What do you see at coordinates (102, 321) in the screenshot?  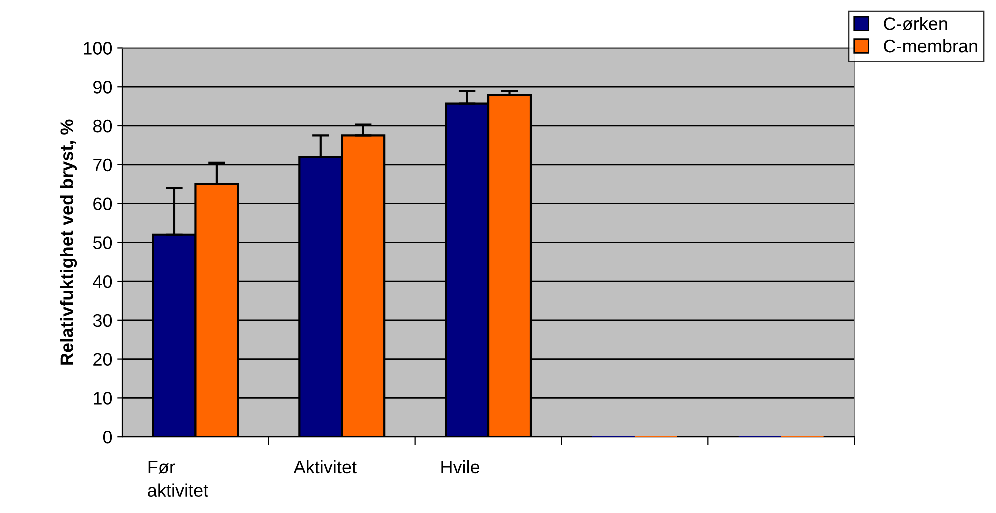 I see `y-tick-label: 30` at bounding box center [102, 321].